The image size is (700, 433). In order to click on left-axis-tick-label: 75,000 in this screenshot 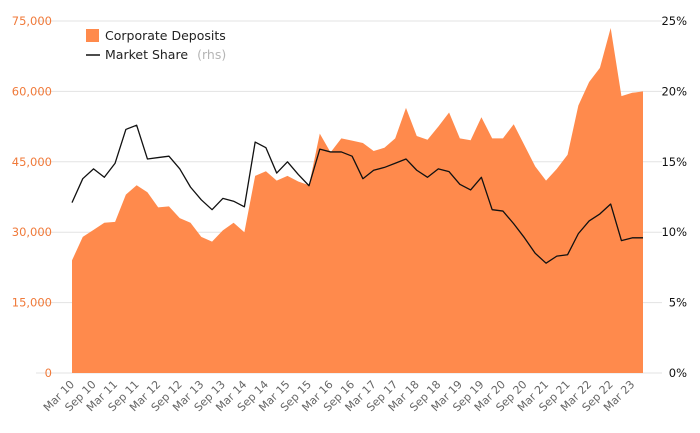, I will do `click(32, 21)`.